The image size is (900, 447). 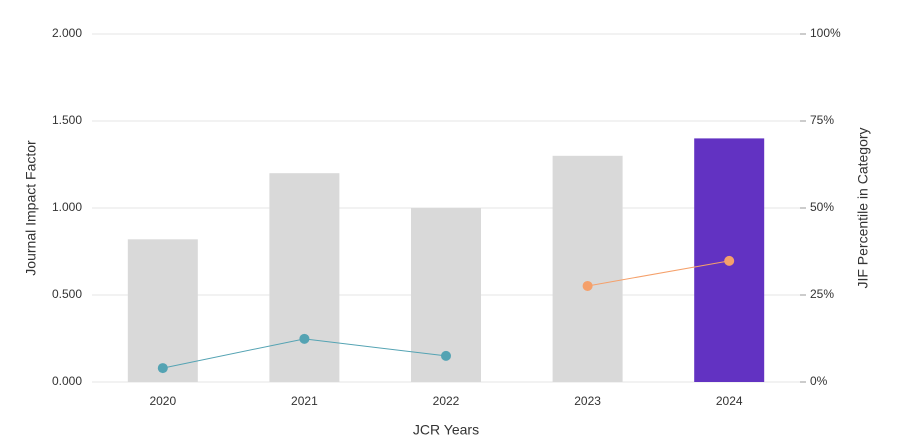 What do you see at coordinates (162, 401) in the screenshot?
I see `x-tick-label: 2020` at bounding box center [162, 401].